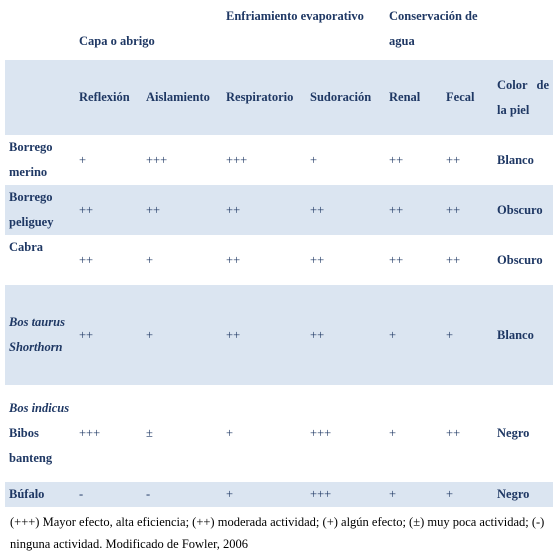  Describe the element at coordinates (433, 28) in the screenshot. I see `group-conservacion: Conservación de agua` at that location.